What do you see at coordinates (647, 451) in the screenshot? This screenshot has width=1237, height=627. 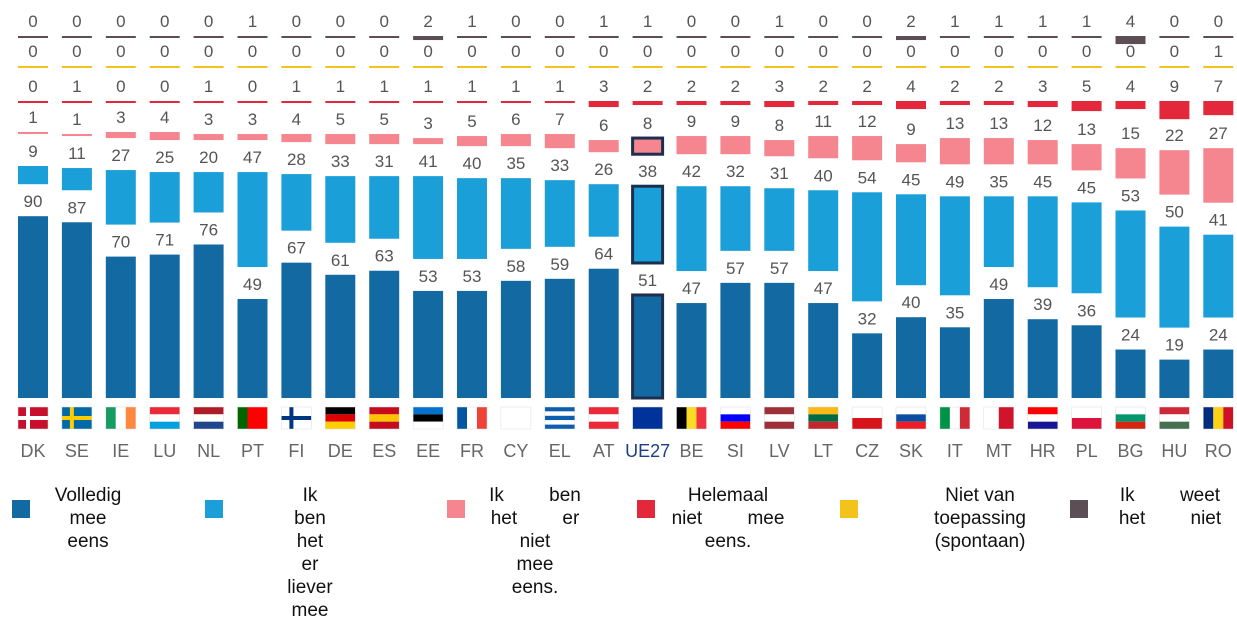 I see `x-tick-label: UE27` at bounding box center [647, 451].